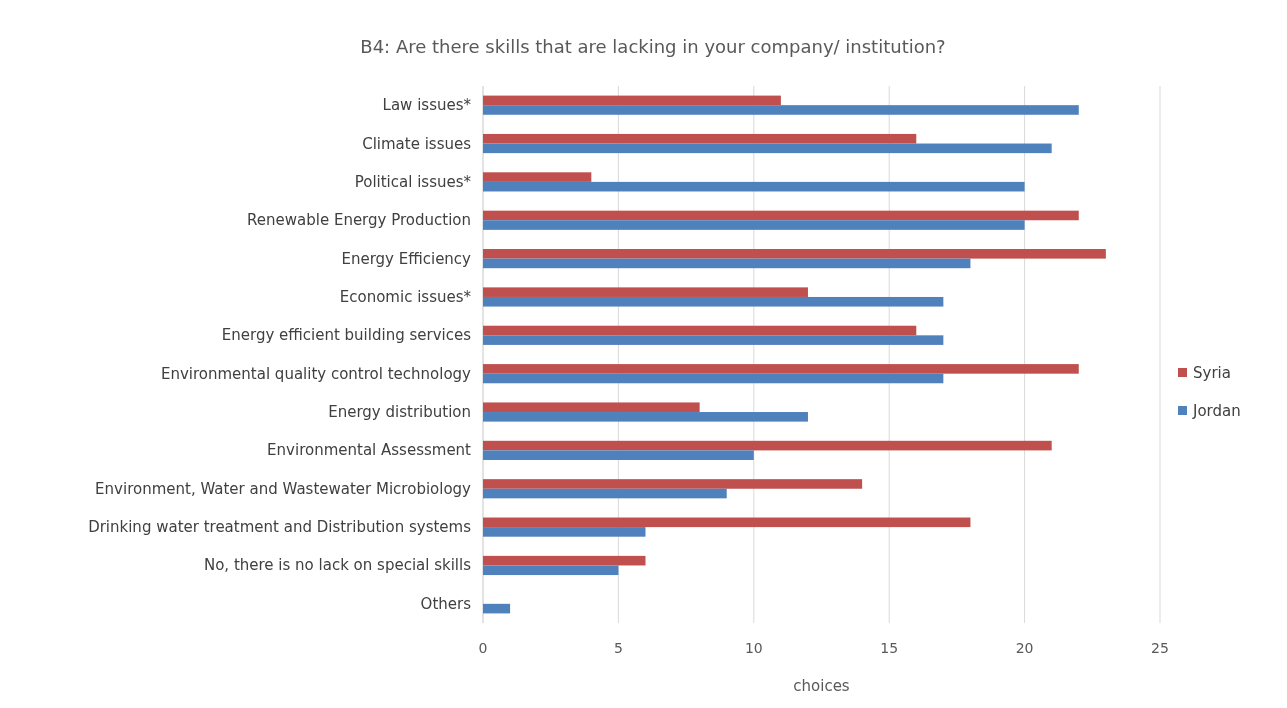 This screenshot has height=708, width=1287. Describe the element at coordinates (369, 450) in the screenshot. I see `y-tick-label: Environmental Assessment` at that location.